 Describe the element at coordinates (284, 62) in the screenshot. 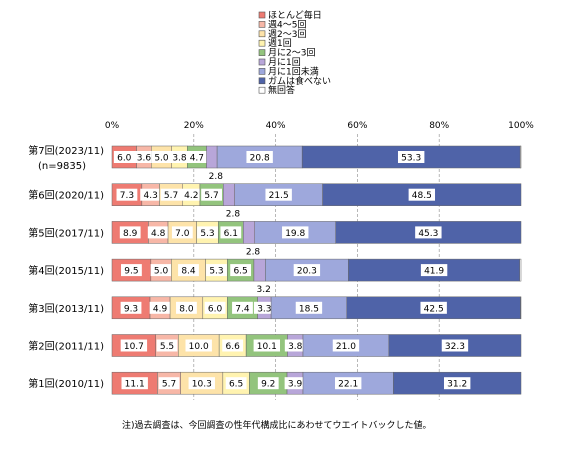

I see `legend-label: 月に1回` at that location.